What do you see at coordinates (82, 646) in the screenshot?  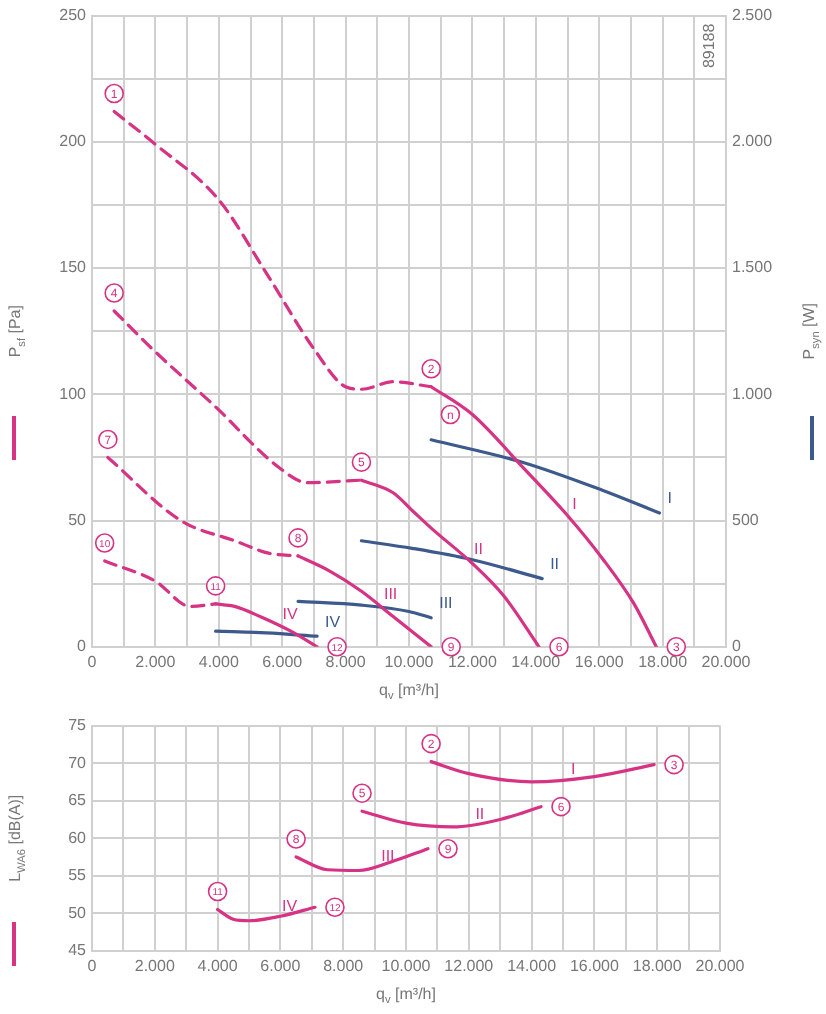 I see `y-tick-label: 0` at bounding box center [82, 646].